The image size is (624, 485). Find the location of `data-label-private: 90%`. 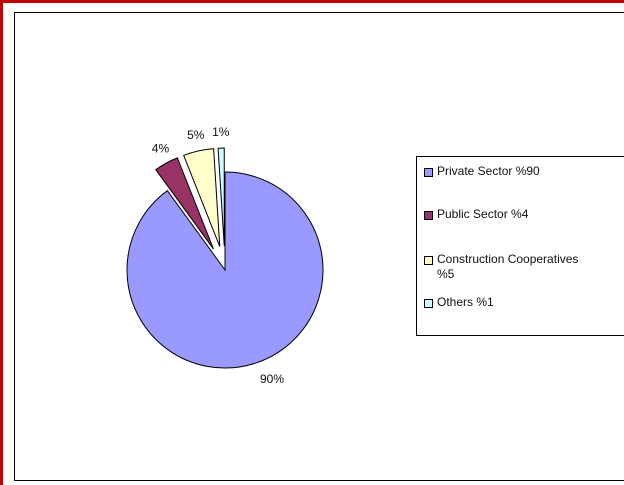

data-label-private: 90% is located at coordinates (272, 379).